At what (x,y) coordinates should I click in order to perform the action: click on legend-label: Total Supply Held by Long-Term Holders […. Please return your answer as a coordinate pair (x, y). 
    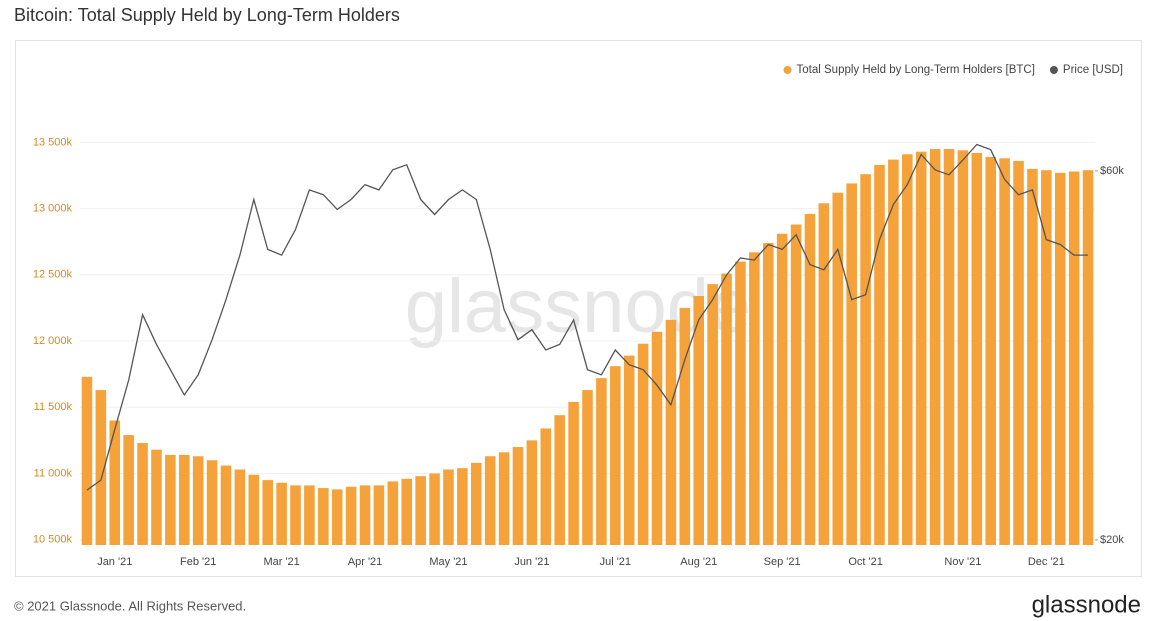
    Looking at the image, I should click on (916, 70).